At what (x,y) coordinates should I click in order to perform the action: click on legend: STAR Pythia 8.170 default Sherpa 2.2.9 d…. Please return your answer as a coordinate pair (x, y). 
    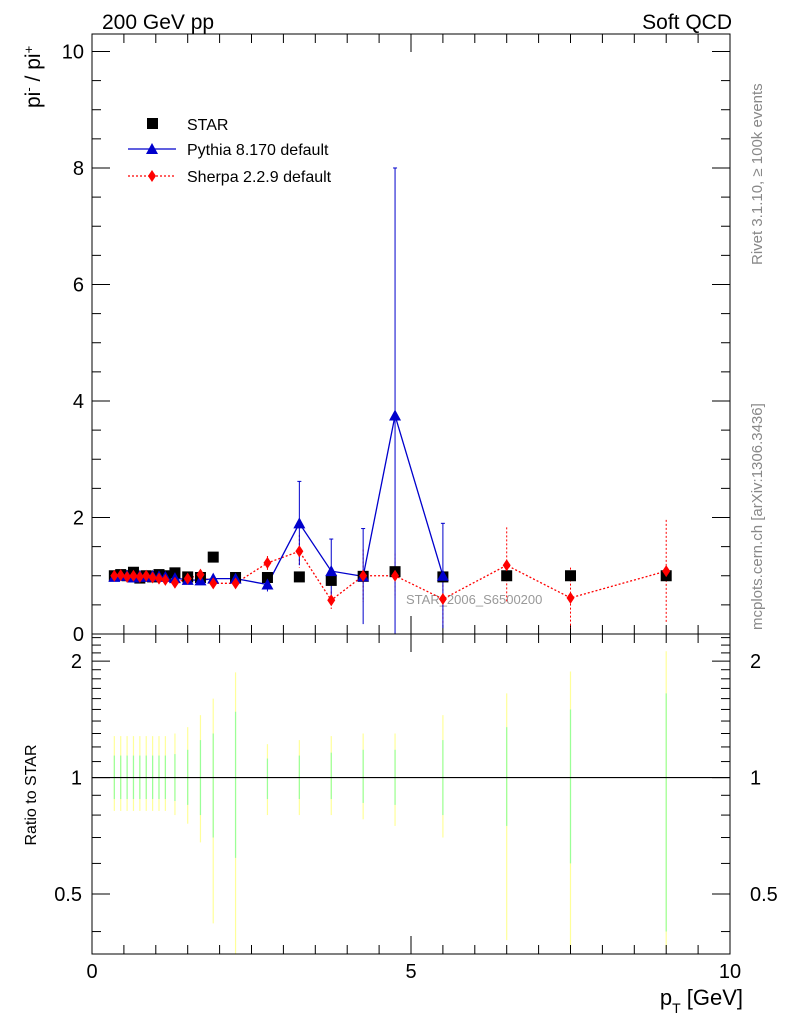
    Looking at the image, I should click on (230, 151).